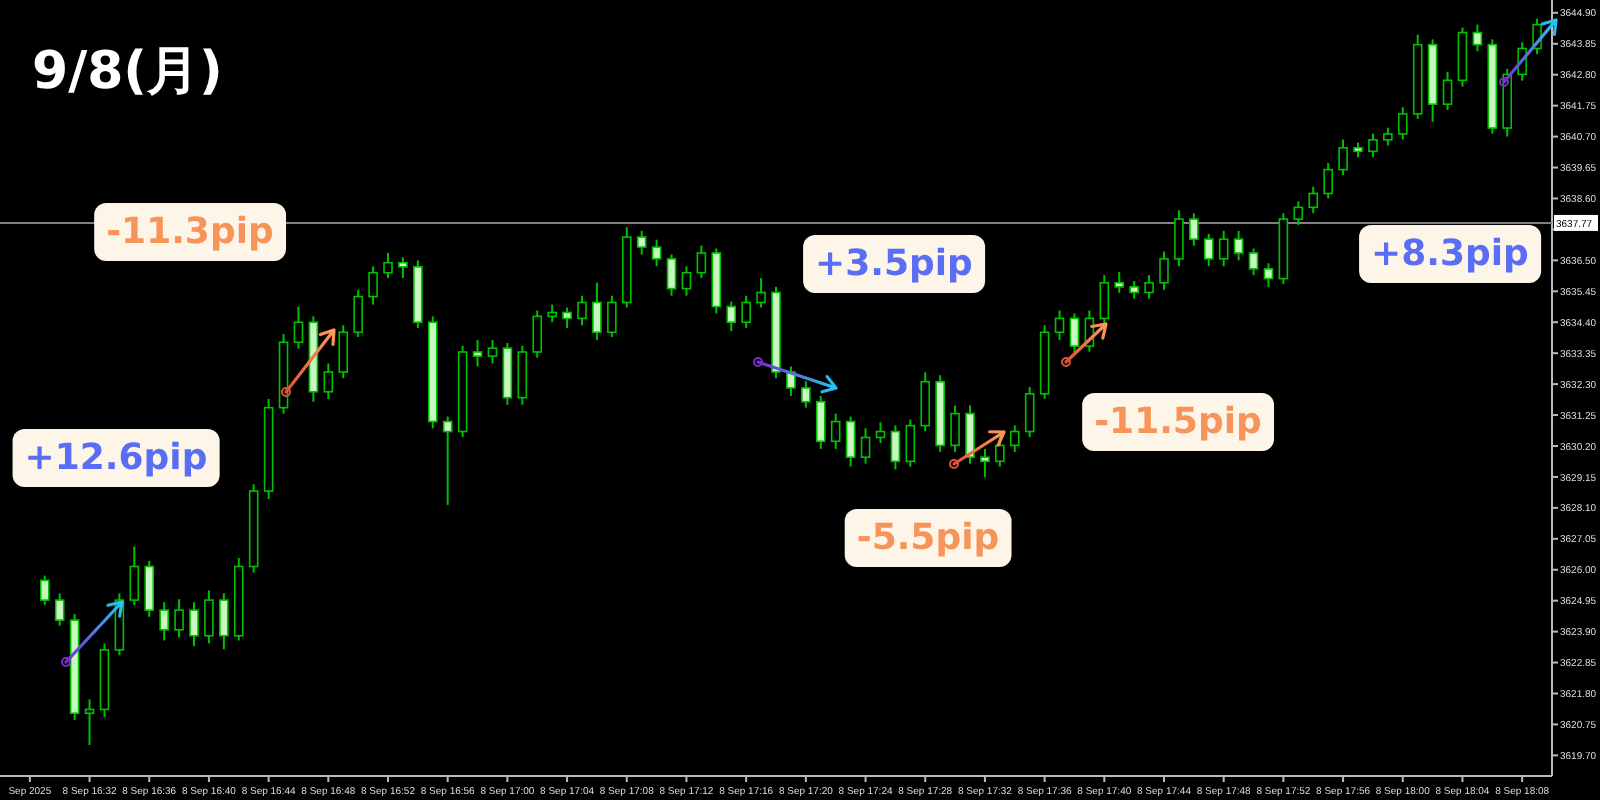 This screenshot has width=1600, height=800. Describe the element at coordinates (127, 72) in the screenshot. I see `text: 9/8(月)` at that location.